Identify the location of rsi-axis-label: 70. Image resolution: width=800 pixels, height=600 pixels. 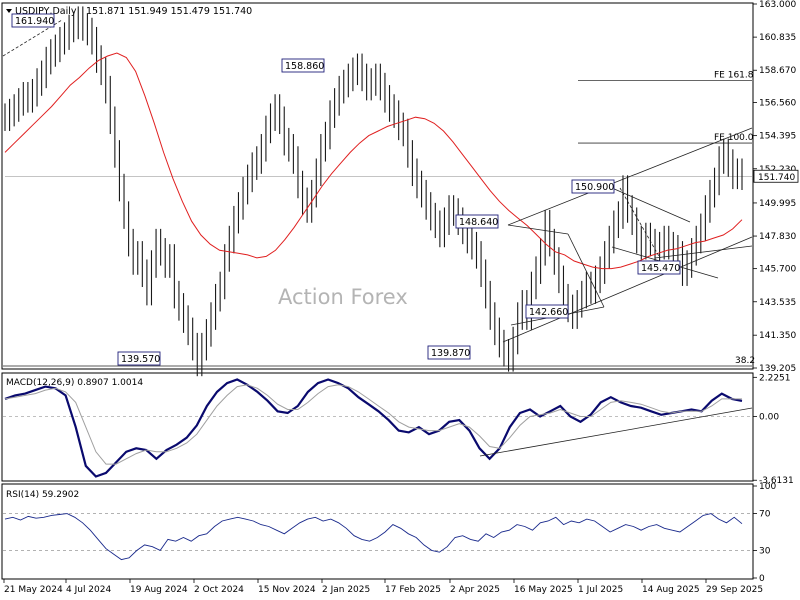
(765, 515).